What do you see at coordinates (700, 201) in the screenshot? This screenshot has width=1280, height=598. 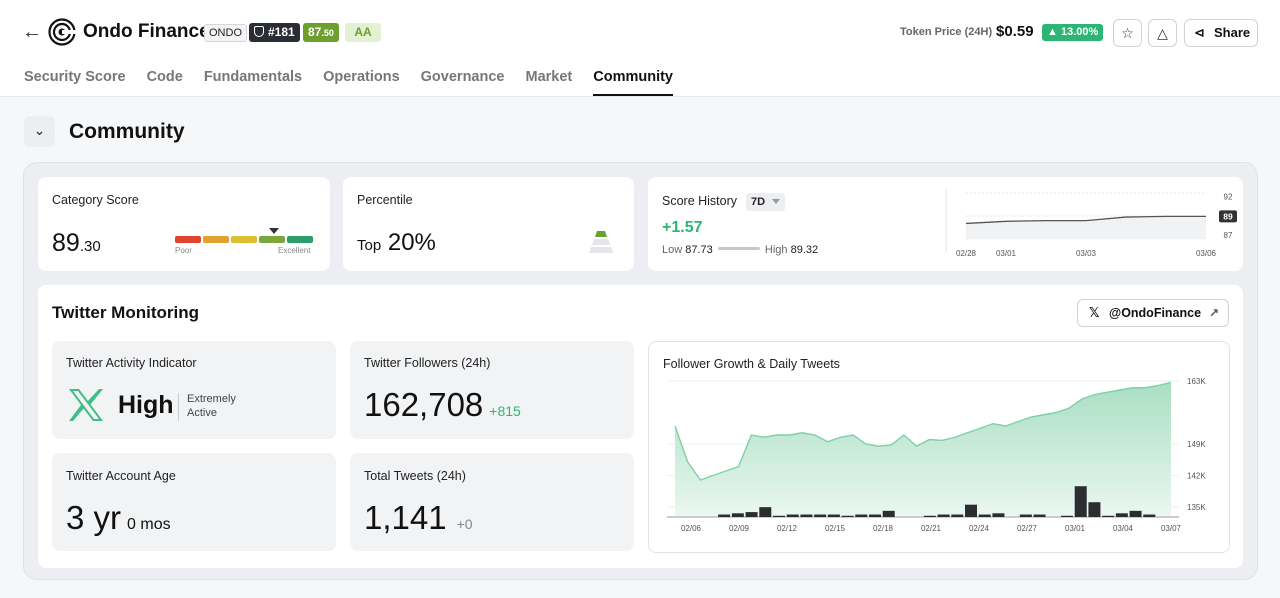 I see `score-history-label: Score History` at bounding box center [700, 201].